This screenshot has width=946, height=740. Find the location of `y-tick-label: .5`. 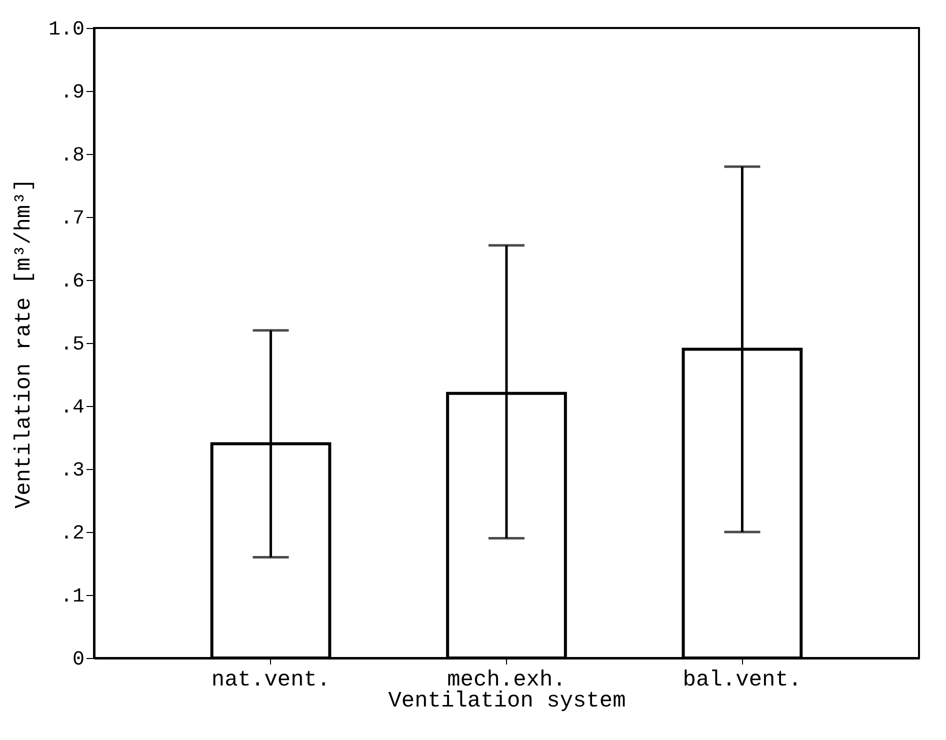

y-tick-label: .5 is located at coordinates (72, 345).